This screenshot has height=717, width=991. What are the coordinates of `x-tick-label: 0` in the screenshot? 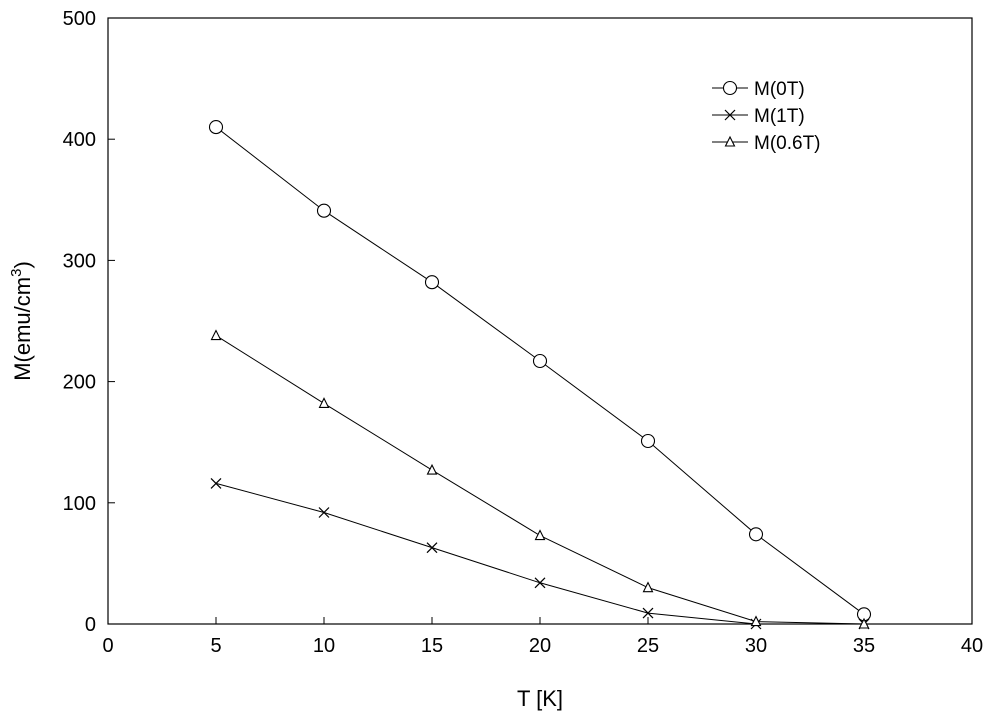 It's located at (107, 646).